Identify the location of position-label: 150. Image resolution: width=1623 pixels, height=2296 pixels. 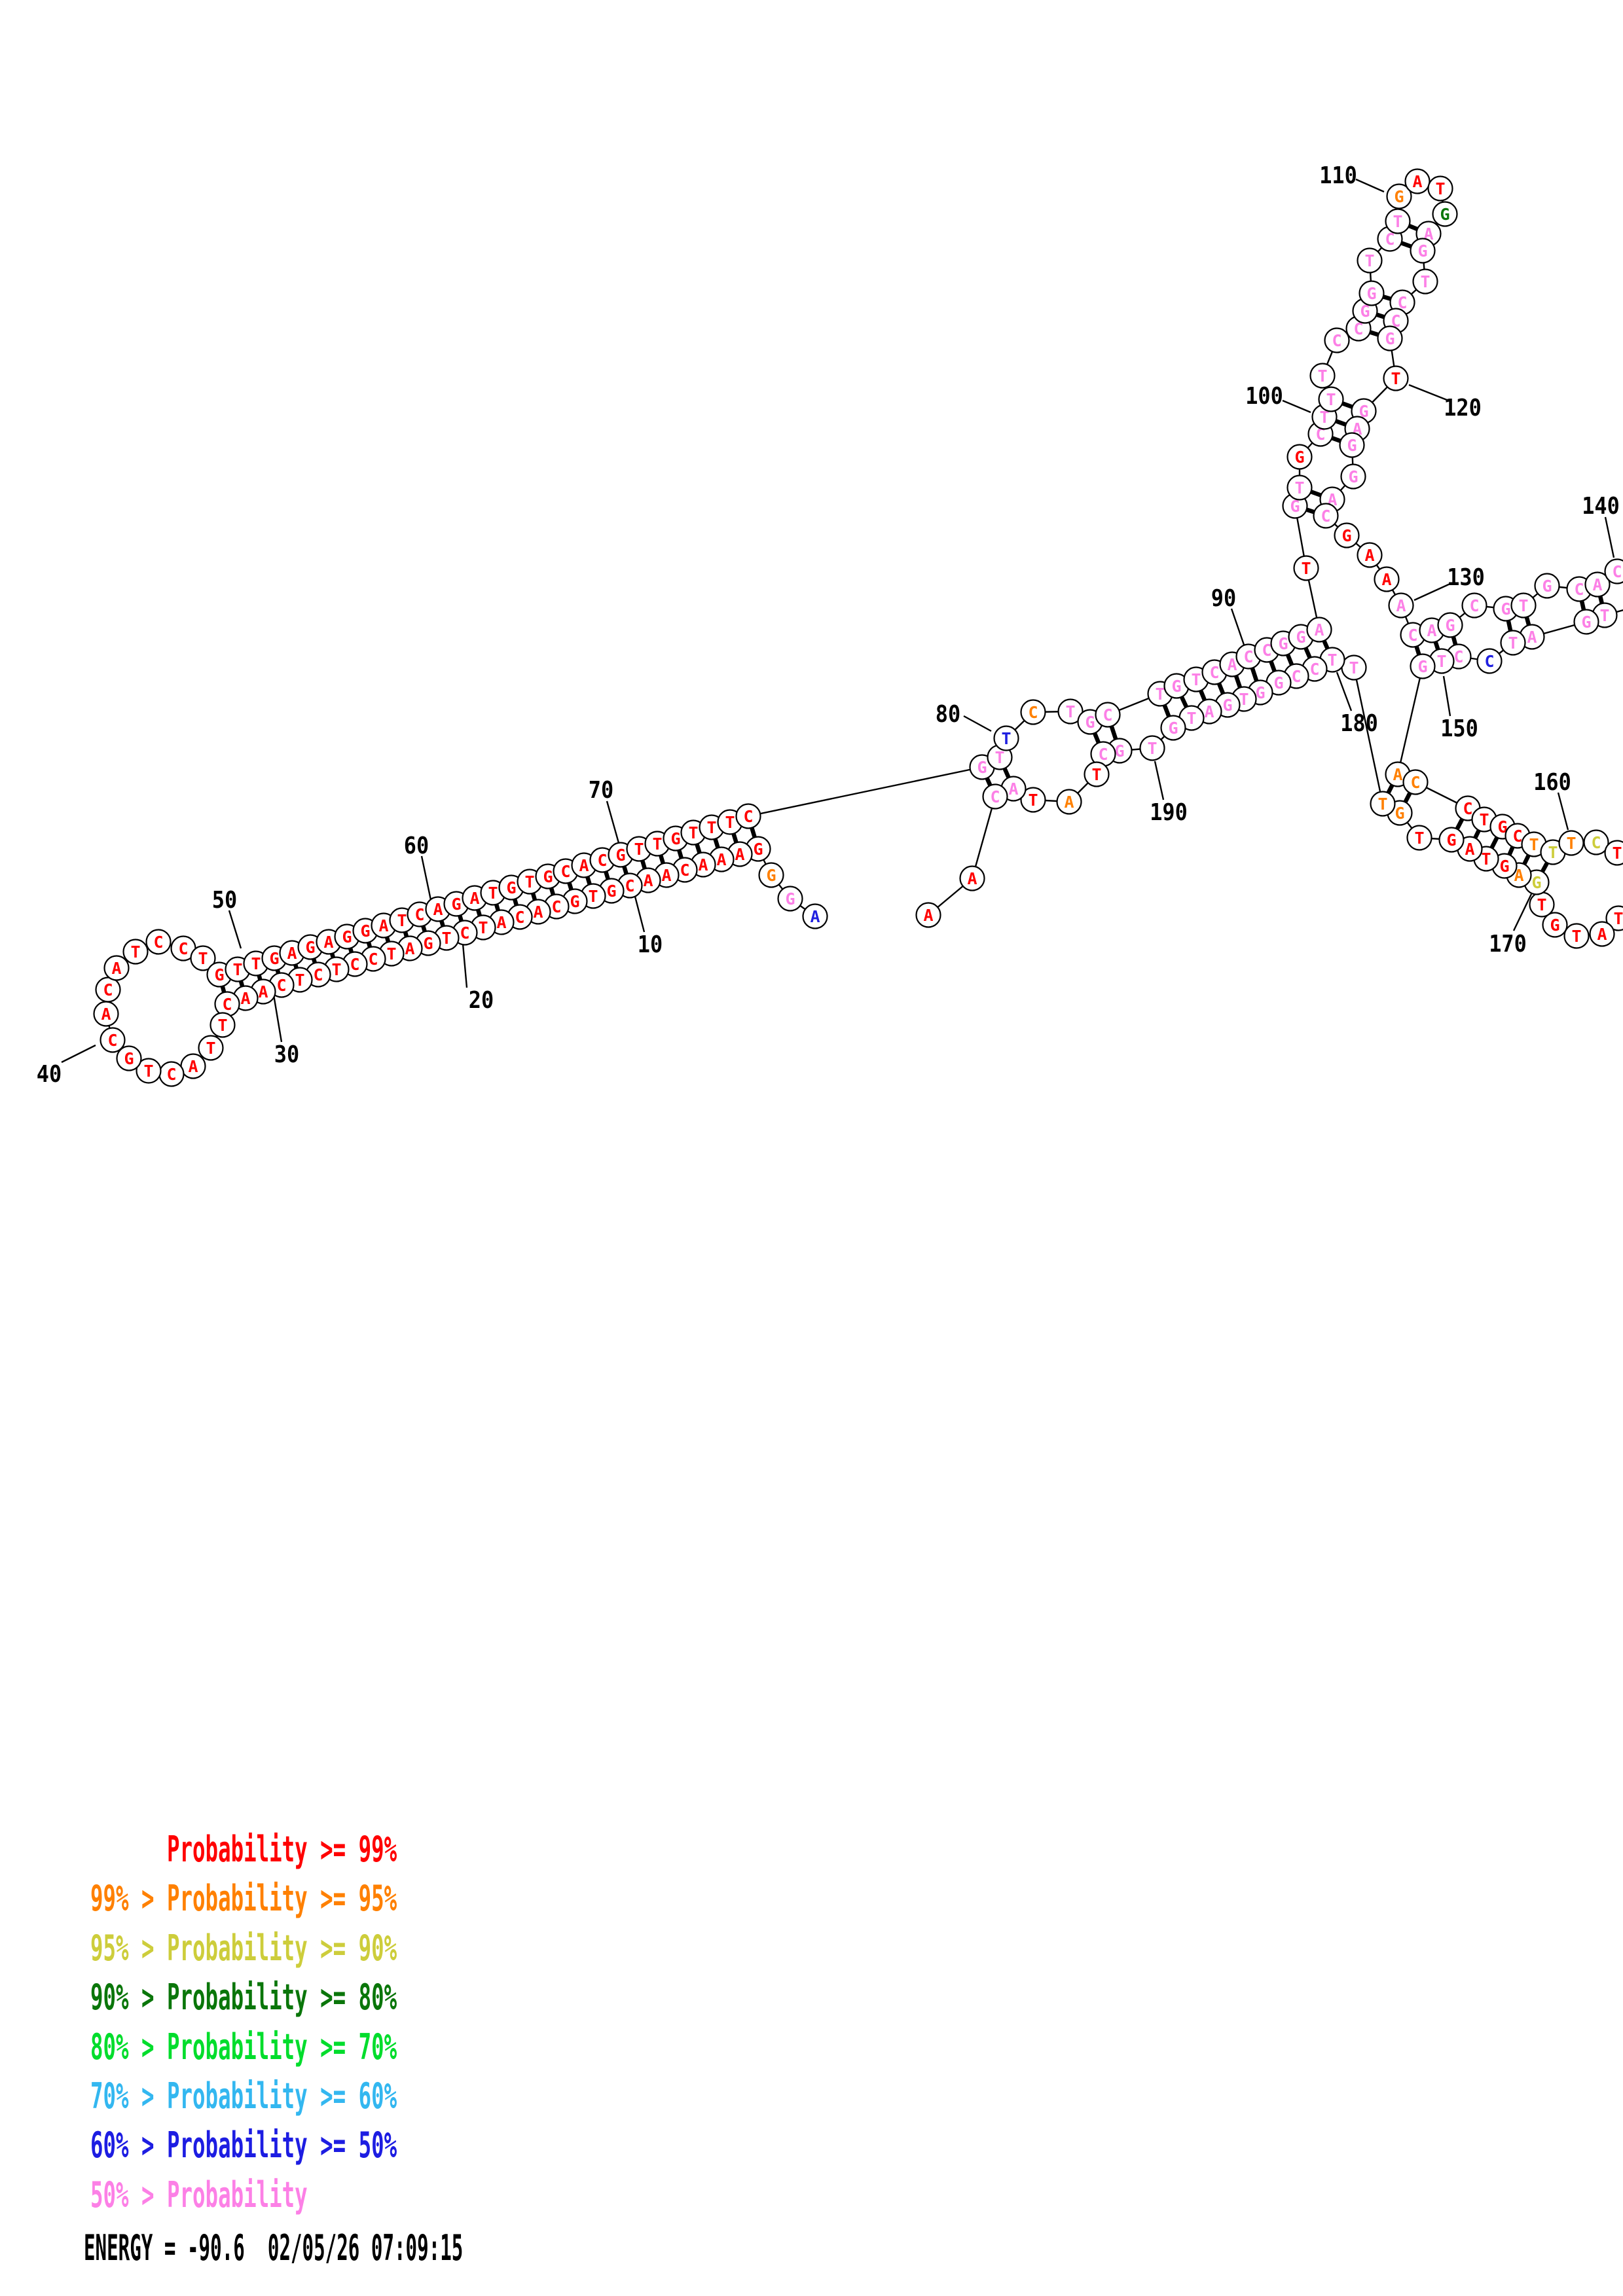
(1459, 728).